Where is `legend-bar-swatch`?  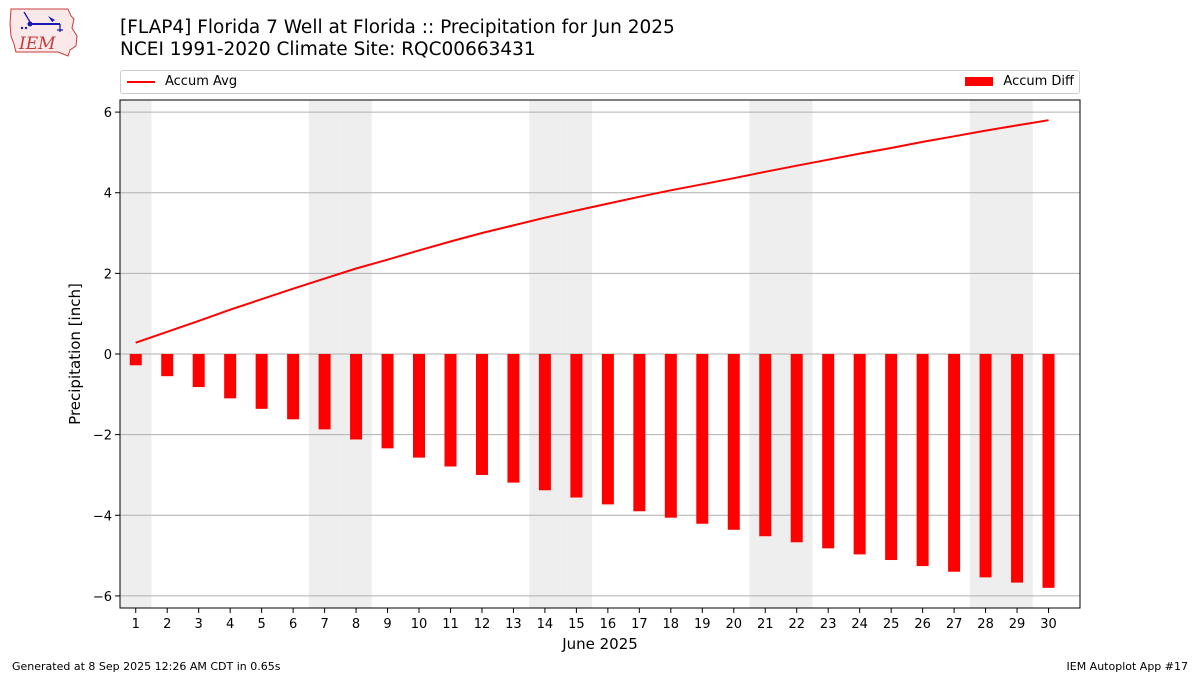
legend-bar-swatch is located at coordinates (979, 81).